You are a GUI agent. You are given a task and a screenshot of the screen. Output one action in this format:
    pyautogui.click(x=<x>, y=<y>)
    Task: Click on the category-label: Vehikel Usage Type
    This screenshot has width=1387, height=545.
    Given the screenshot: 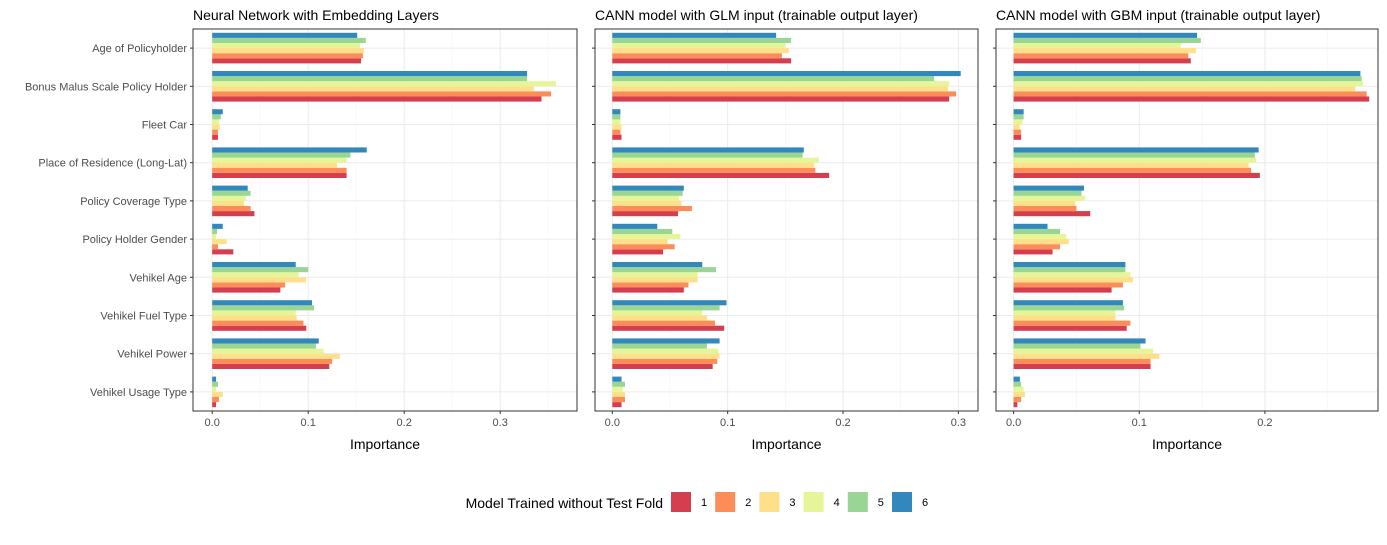 What is the action you would take?
    pyautogui.click(x=138, y=393)
    